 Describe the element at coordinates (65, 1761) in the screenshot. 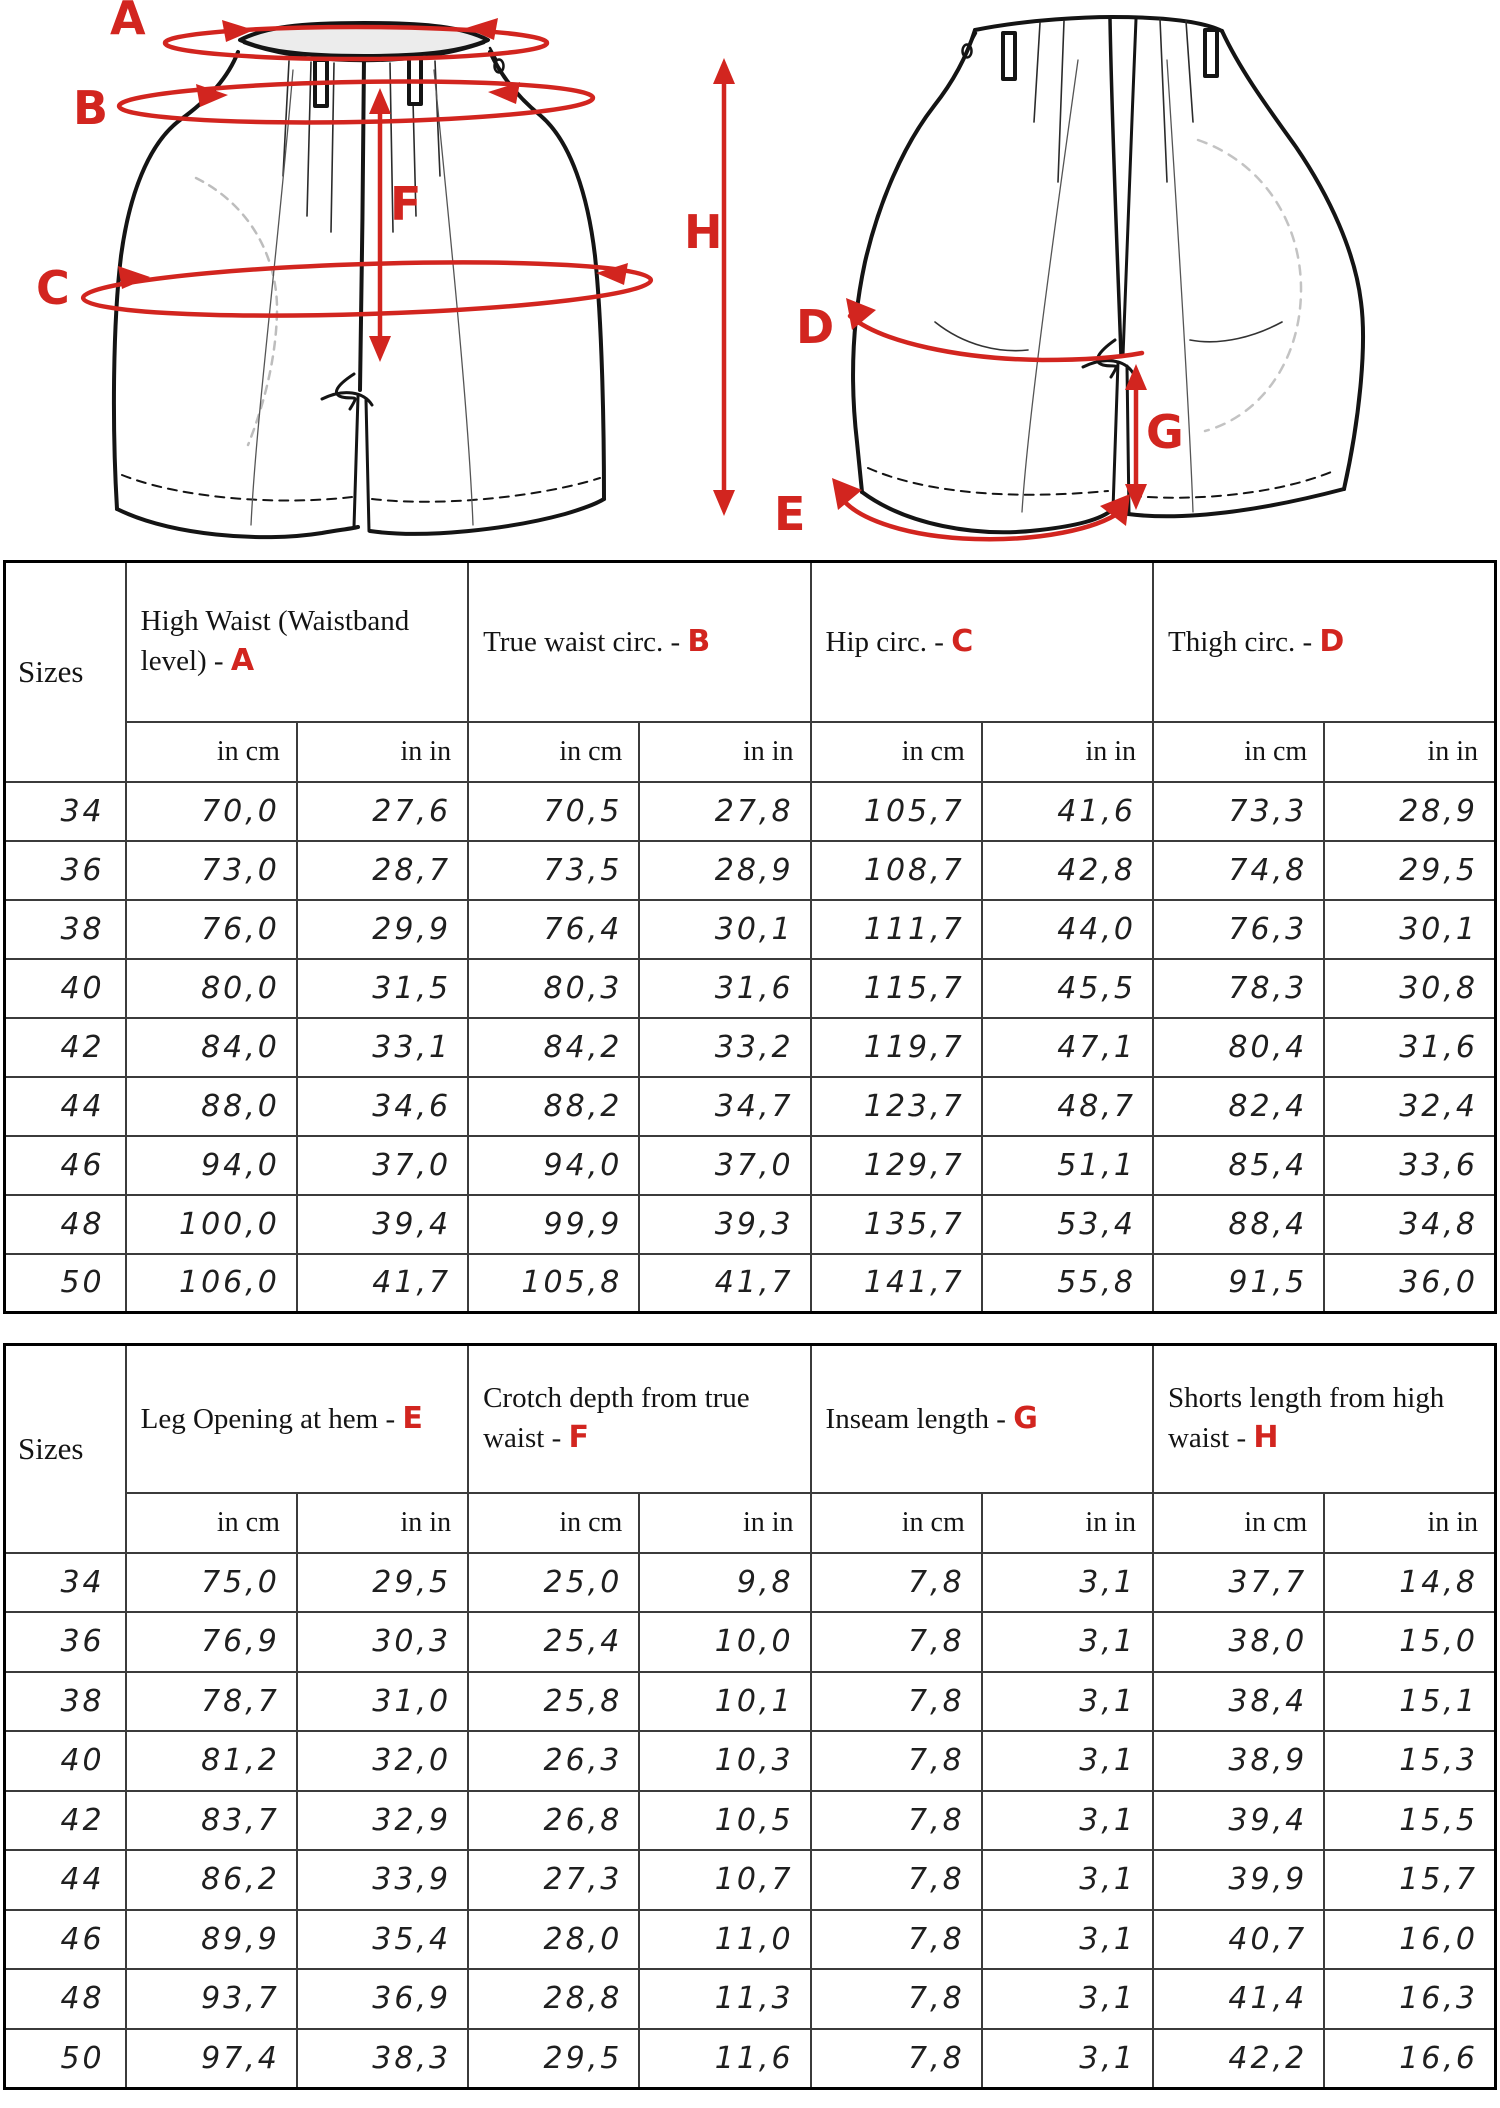

I see `size-cell: 40` at that location.